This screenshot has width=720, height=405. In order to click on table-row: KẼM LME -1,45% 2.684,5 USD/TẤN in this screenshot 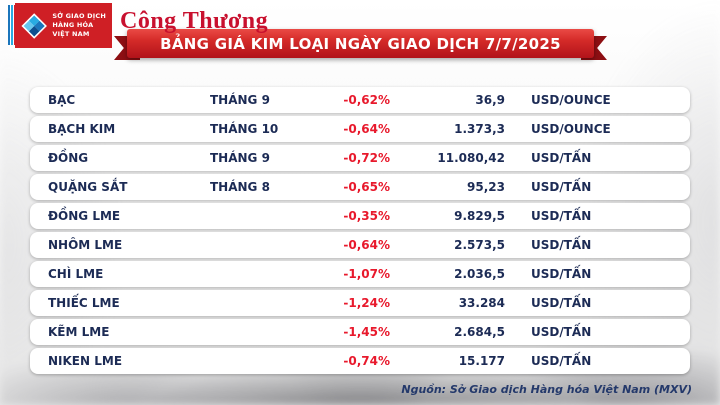, I will do `click(360, 332)`.